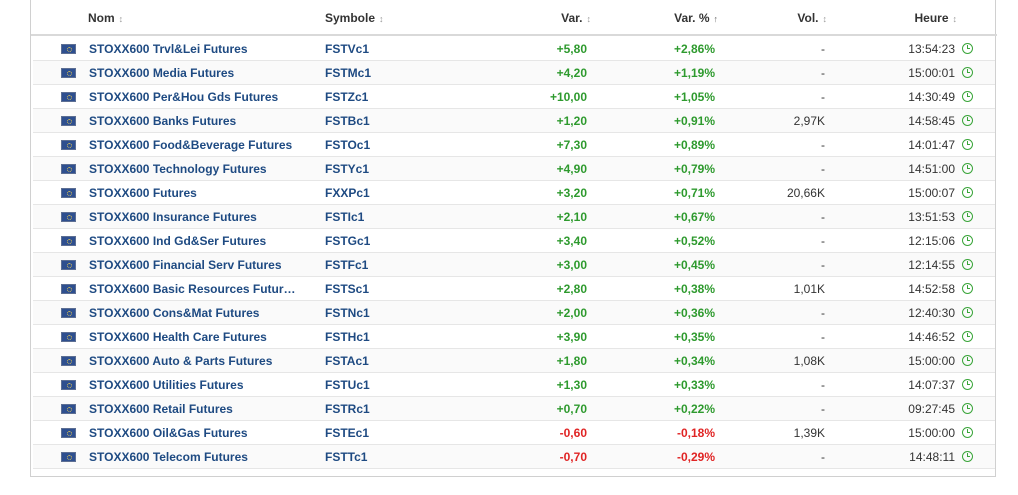 The width and height of the screenshot is (1018, 495). I want to click on change-percent: +0,67%, so click(694, 217).